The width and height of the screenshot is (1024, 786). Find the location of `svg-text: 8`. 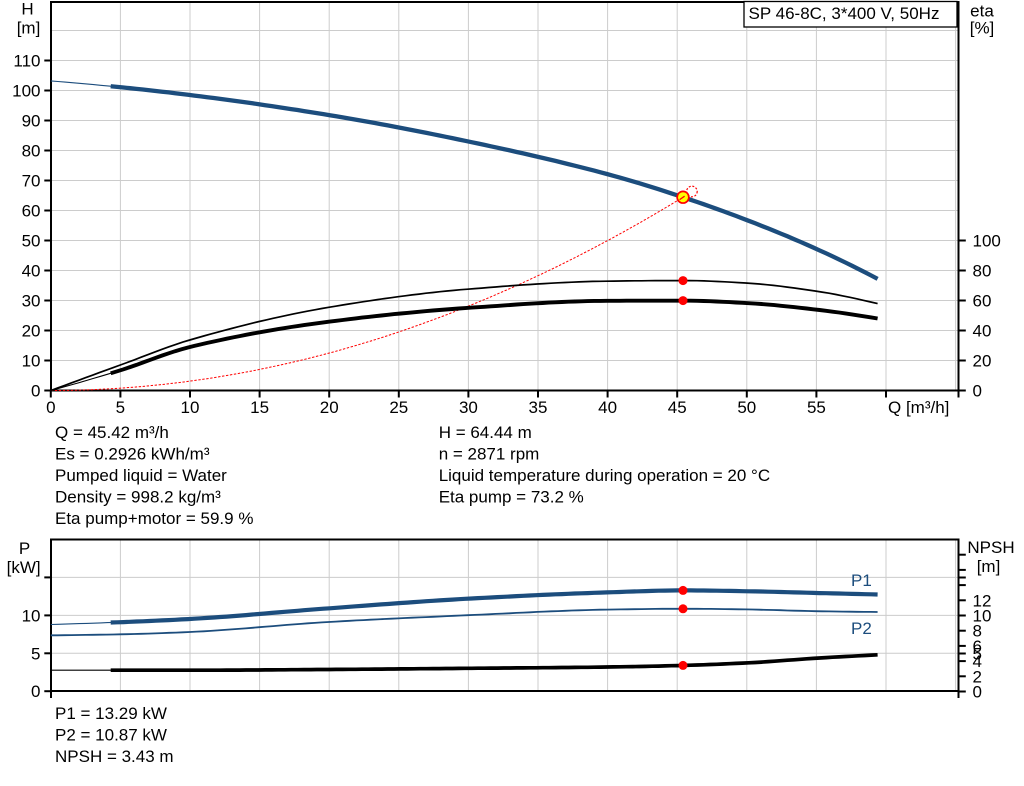

svg-text: 8 is located at coordinates (977, 631).